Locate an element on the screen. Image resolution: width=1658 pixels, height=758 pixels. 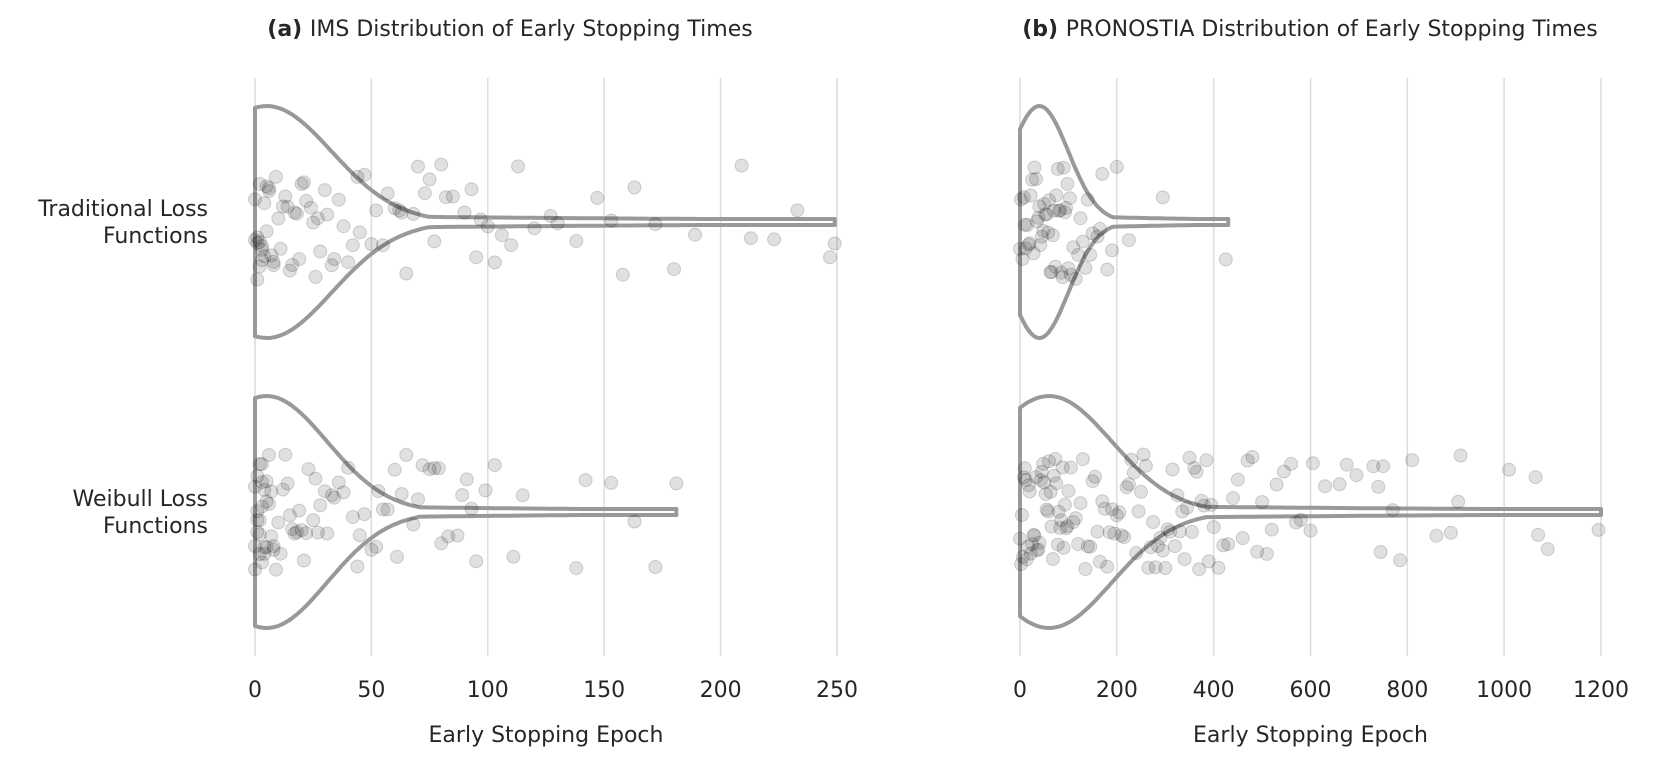
x-axis-label: Early Stopping Epoch is located at coordinates (546, 735).